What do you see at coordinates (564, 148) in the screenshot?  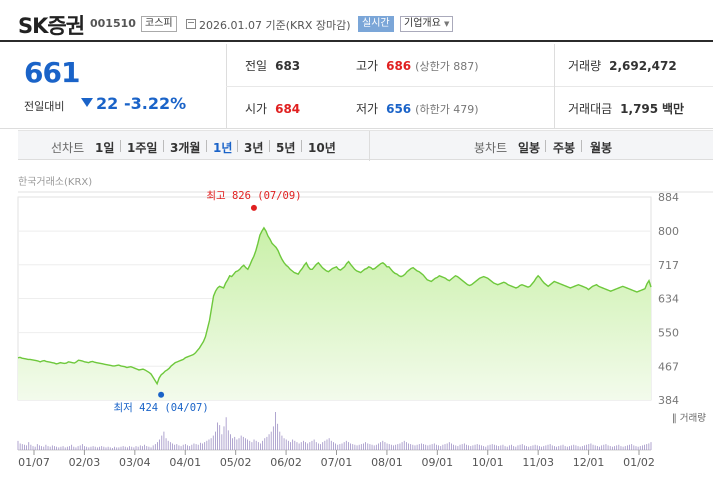 I see `candle-weekly: 주봉` at bounding box center [564, 148].